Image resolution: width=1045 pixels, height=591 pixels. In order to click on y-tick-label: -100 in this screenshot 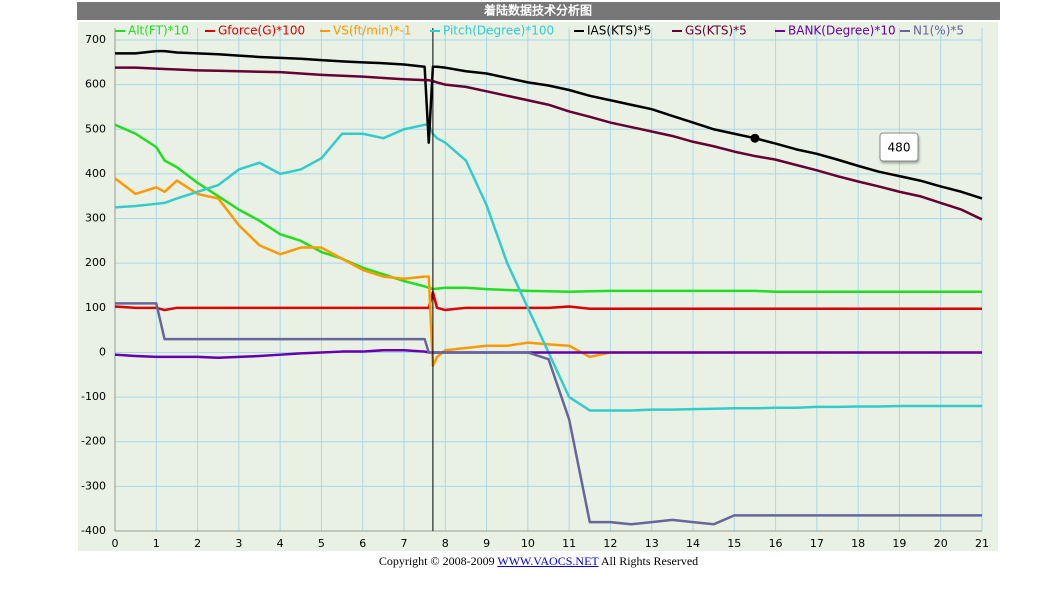, I will do `click(93, 396)`.